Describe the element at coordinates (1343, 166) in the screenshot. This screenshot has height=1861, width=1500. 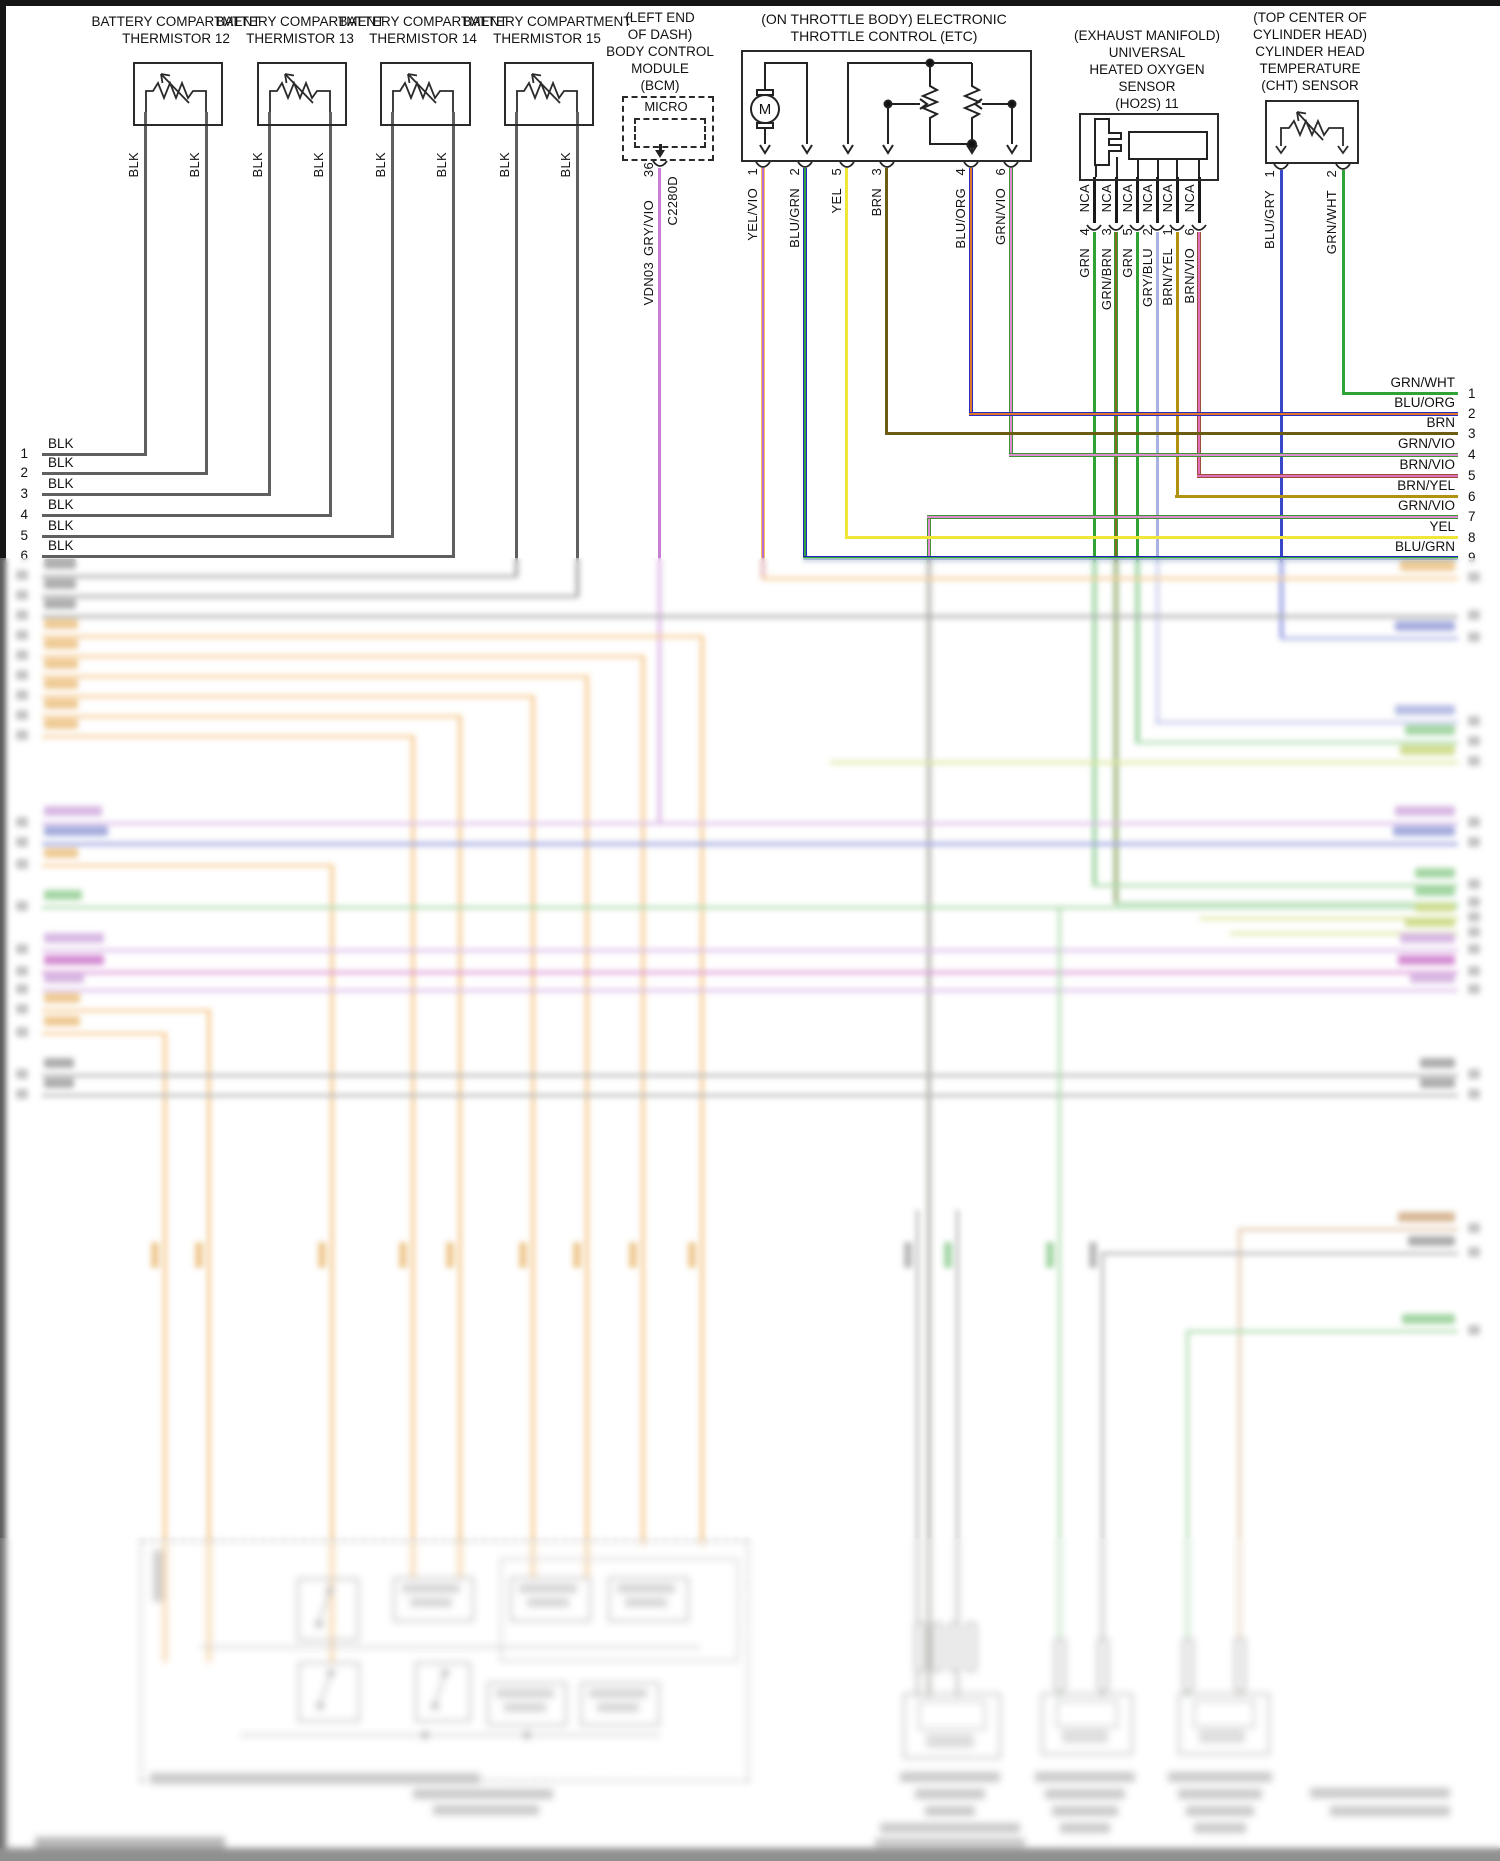
I see `cht-connector-arc` at that location.